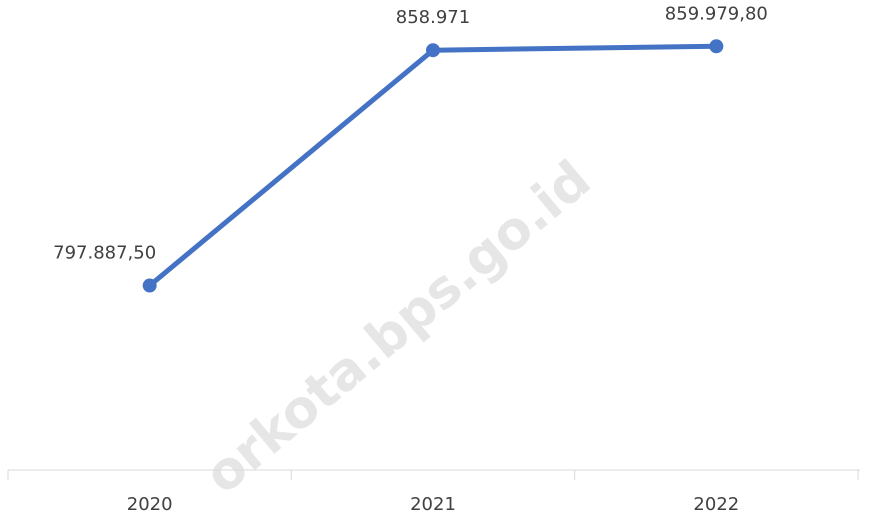 Image resolution: width=875 pixels, height=518 pixels. Describe the element at coordinates (104, 253) in the screenshot. I see `data-label: 797.887,50` at that location.